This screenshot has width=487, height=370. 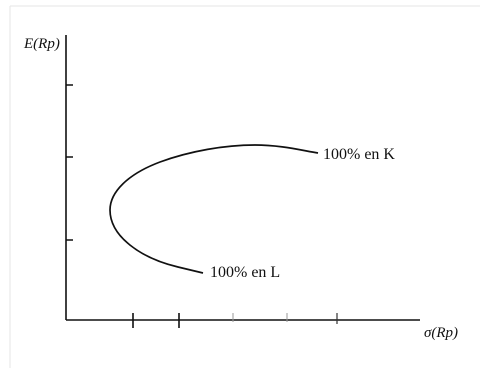 I want to click on annotation-100-percent-k: 100% en K, so click(x=359, y=154).